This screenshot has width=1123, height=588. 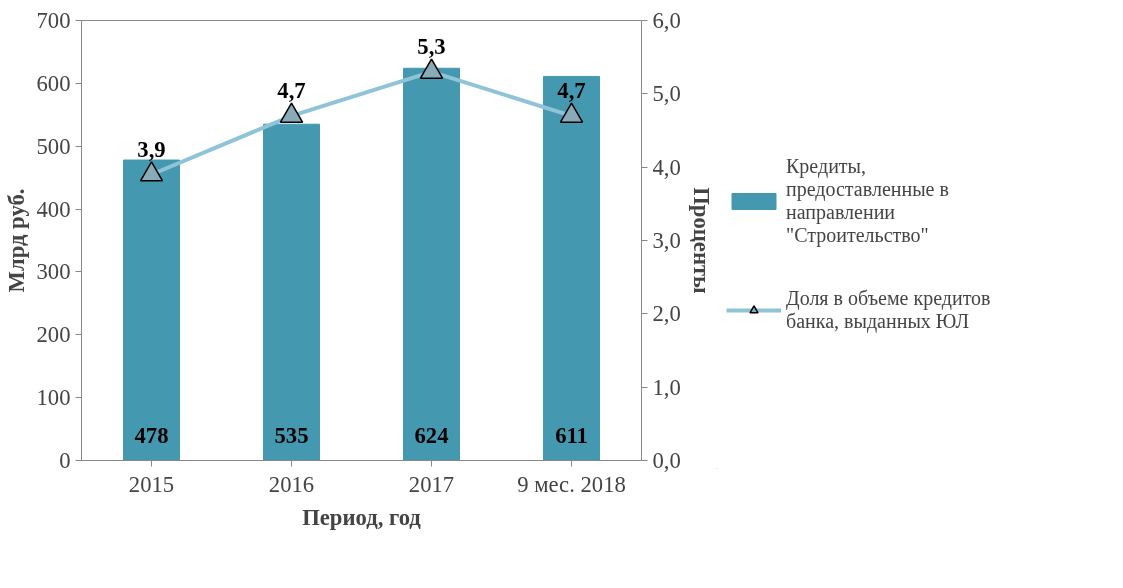 What do you see at coordinates (65, 460) in the screenshot?
I see `y-tick-label: 0` at bounding box center [65, 460].